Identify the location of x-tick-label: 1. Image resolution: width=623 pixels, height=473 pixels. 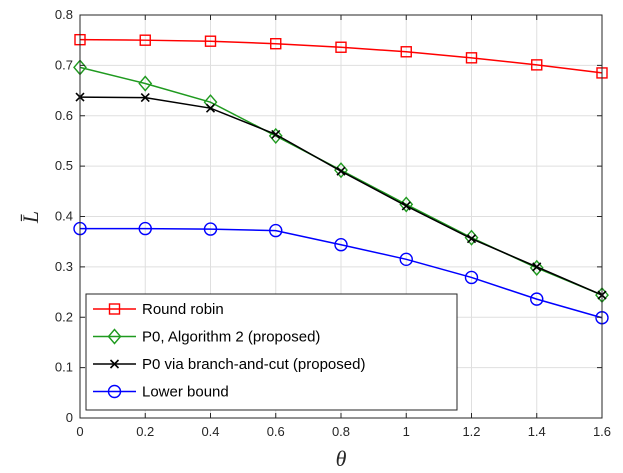
(406, 431).